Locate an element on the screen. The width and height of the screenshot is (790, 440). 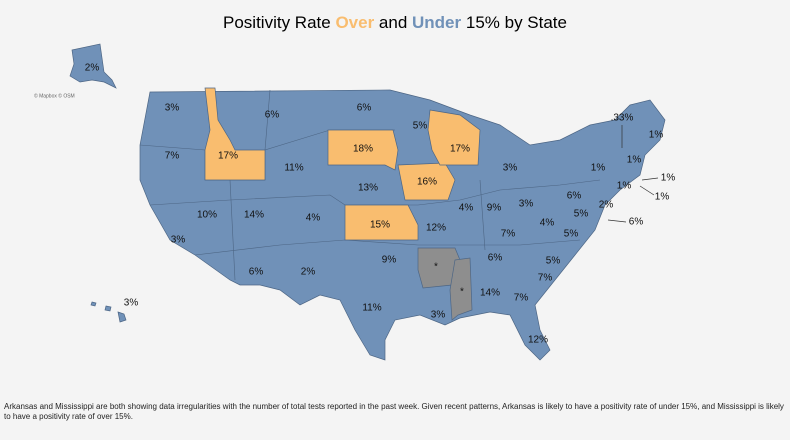
state-label: 15% is located at coordinates (380, 225).